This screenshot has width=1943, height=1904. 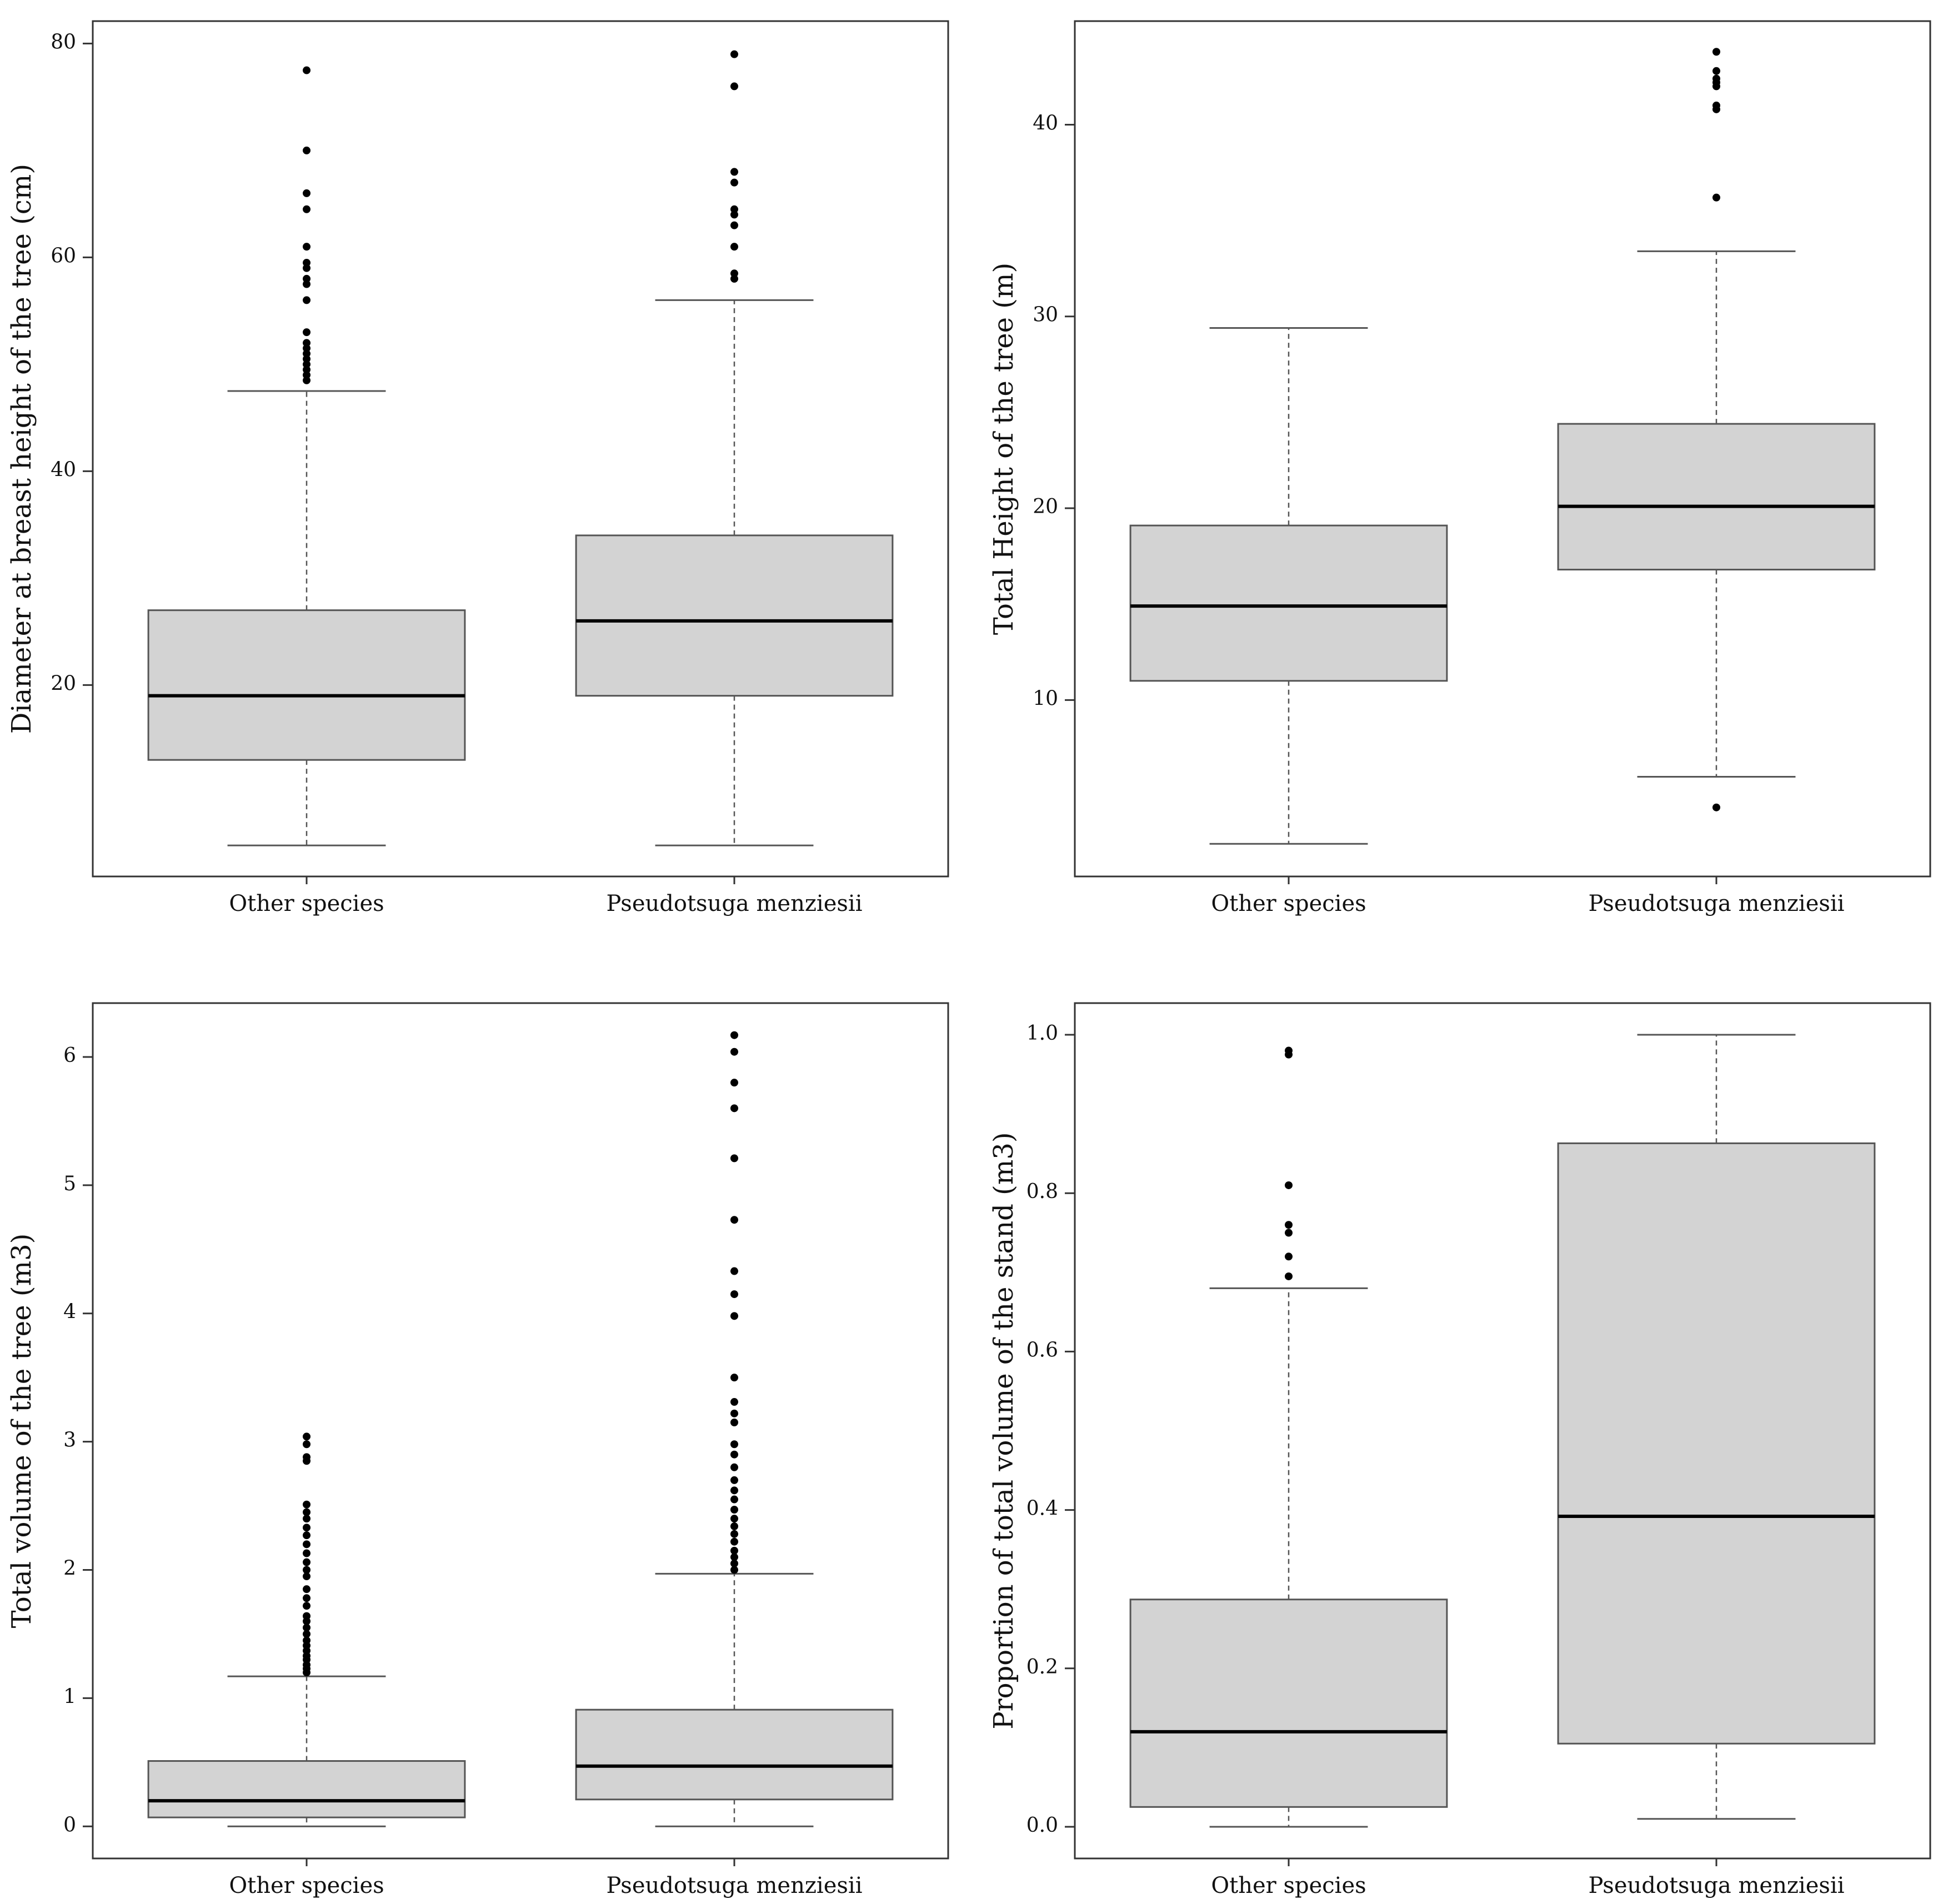 What do you see at coordinates (69, 1312) in the screenshot?
I see `y-tick-label: 4` at bounding box center [69, 1312].